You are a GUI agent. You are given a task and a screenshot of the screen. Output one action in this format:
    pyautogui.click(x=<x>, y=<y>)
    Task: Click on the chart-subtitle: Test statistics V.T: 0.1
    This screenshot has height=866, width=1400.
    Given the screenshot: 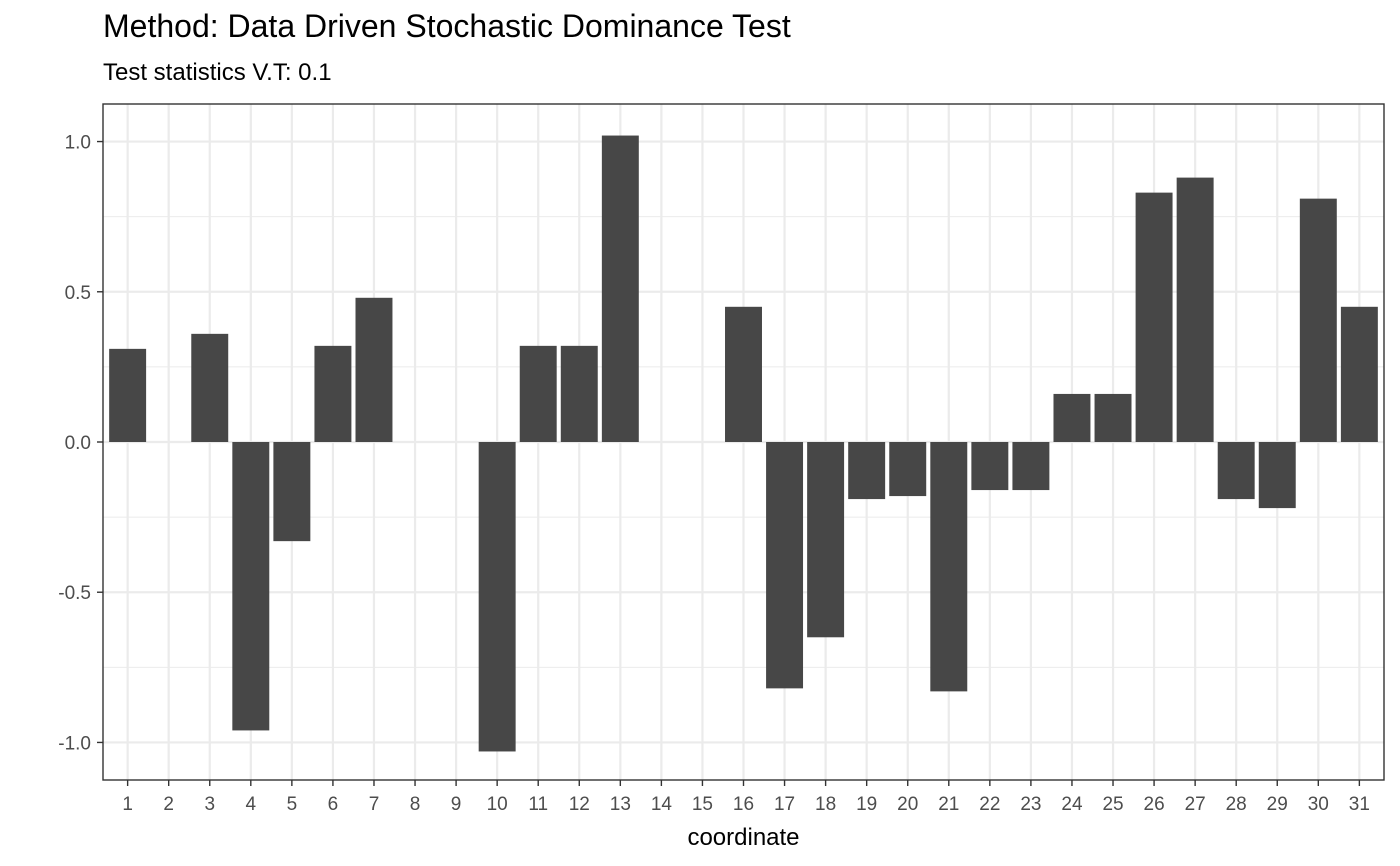 What is the action you would take?
    pyautogui.click(x=217, y=72)
    